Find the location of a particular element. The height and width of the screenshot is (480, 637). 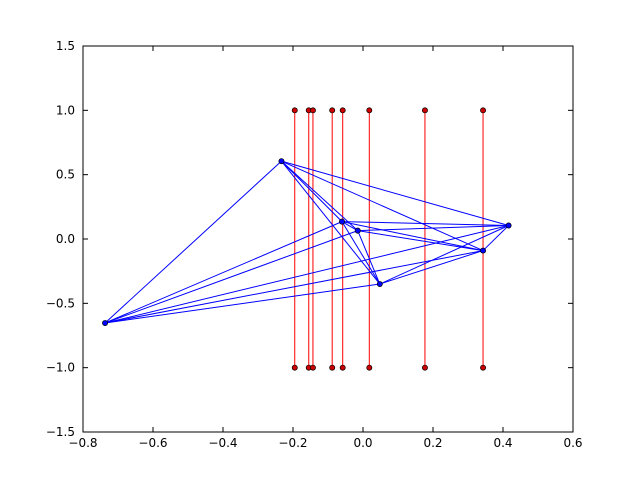

x-tick-label: 0.6 is located at coordinates (572, 443).